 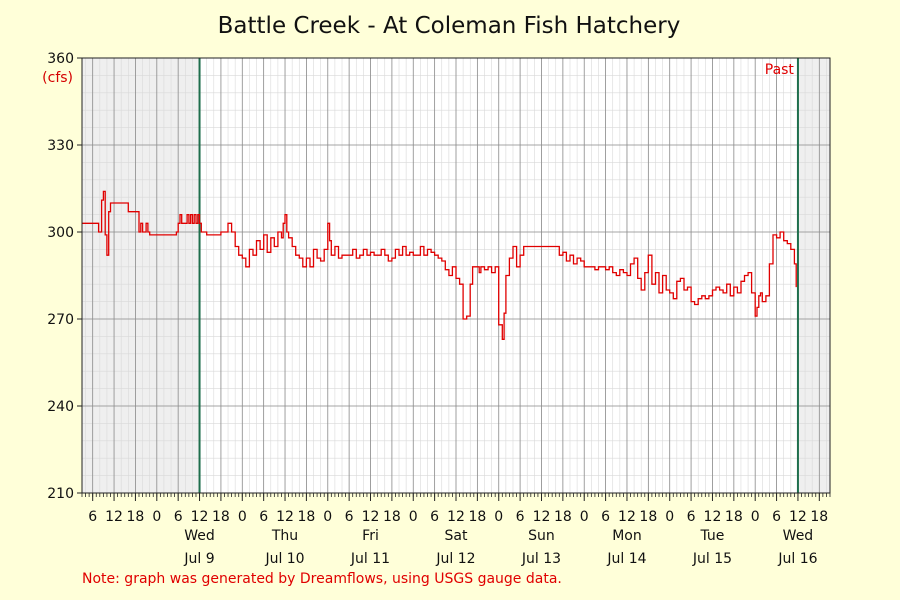 What do you see at coordinates (813, 275) in the screenshot?
I see `shaded-region-after` at bounding box center [813, 275].